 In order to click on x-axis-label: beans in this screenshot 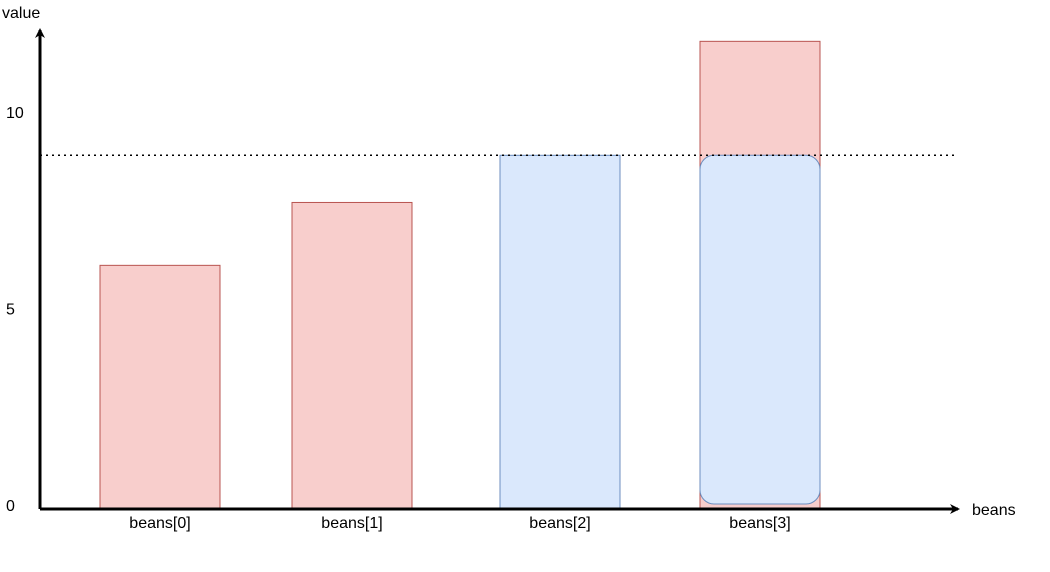, I will do `click(994, 510)`.